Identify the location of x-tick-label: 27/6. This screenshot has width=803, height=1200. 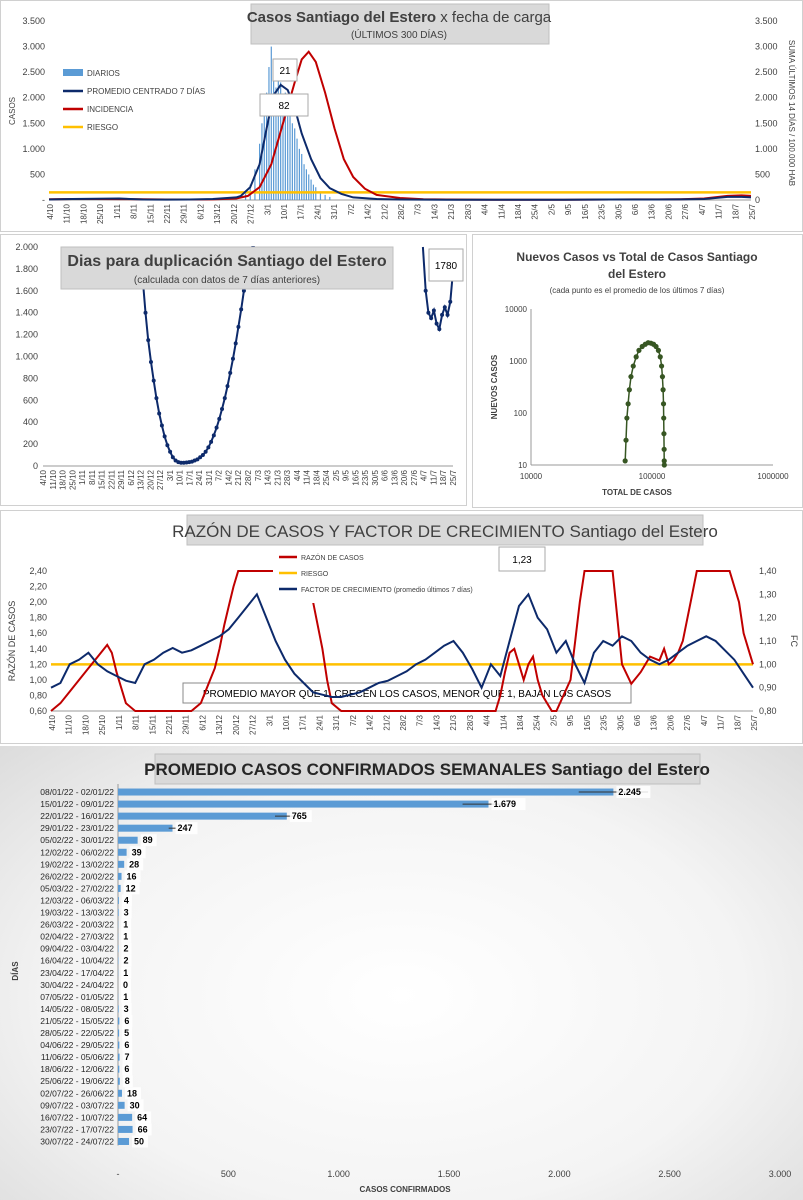
(687, 722).